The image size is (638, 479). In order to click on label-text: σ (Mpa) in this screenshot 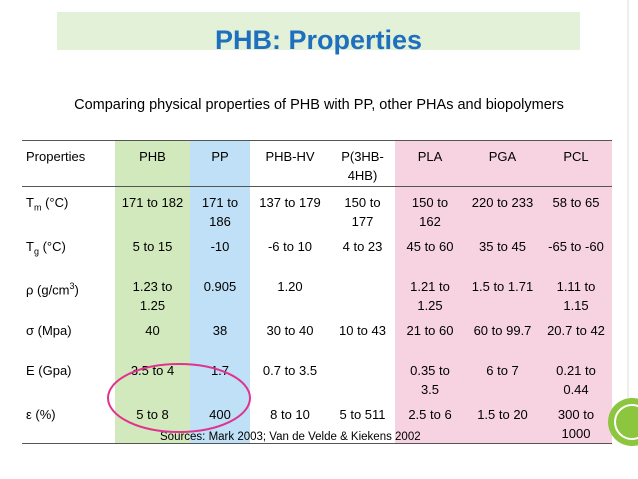, I will do `click(49, 330)`.